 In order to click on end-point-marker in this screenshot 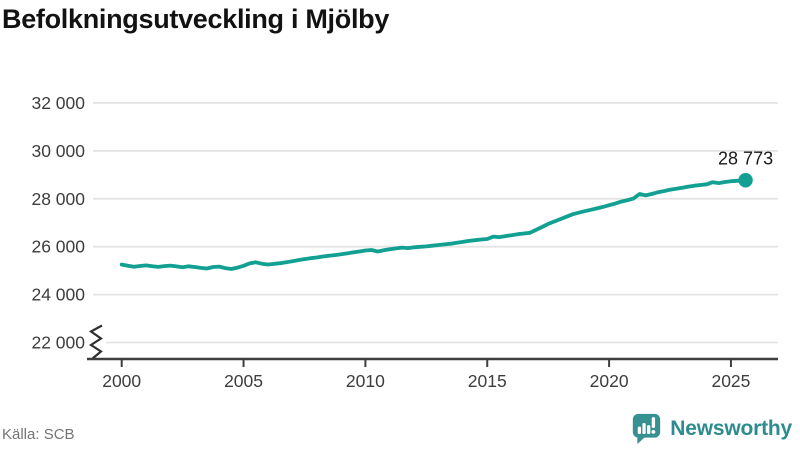, I will do `click(745, 180)`.